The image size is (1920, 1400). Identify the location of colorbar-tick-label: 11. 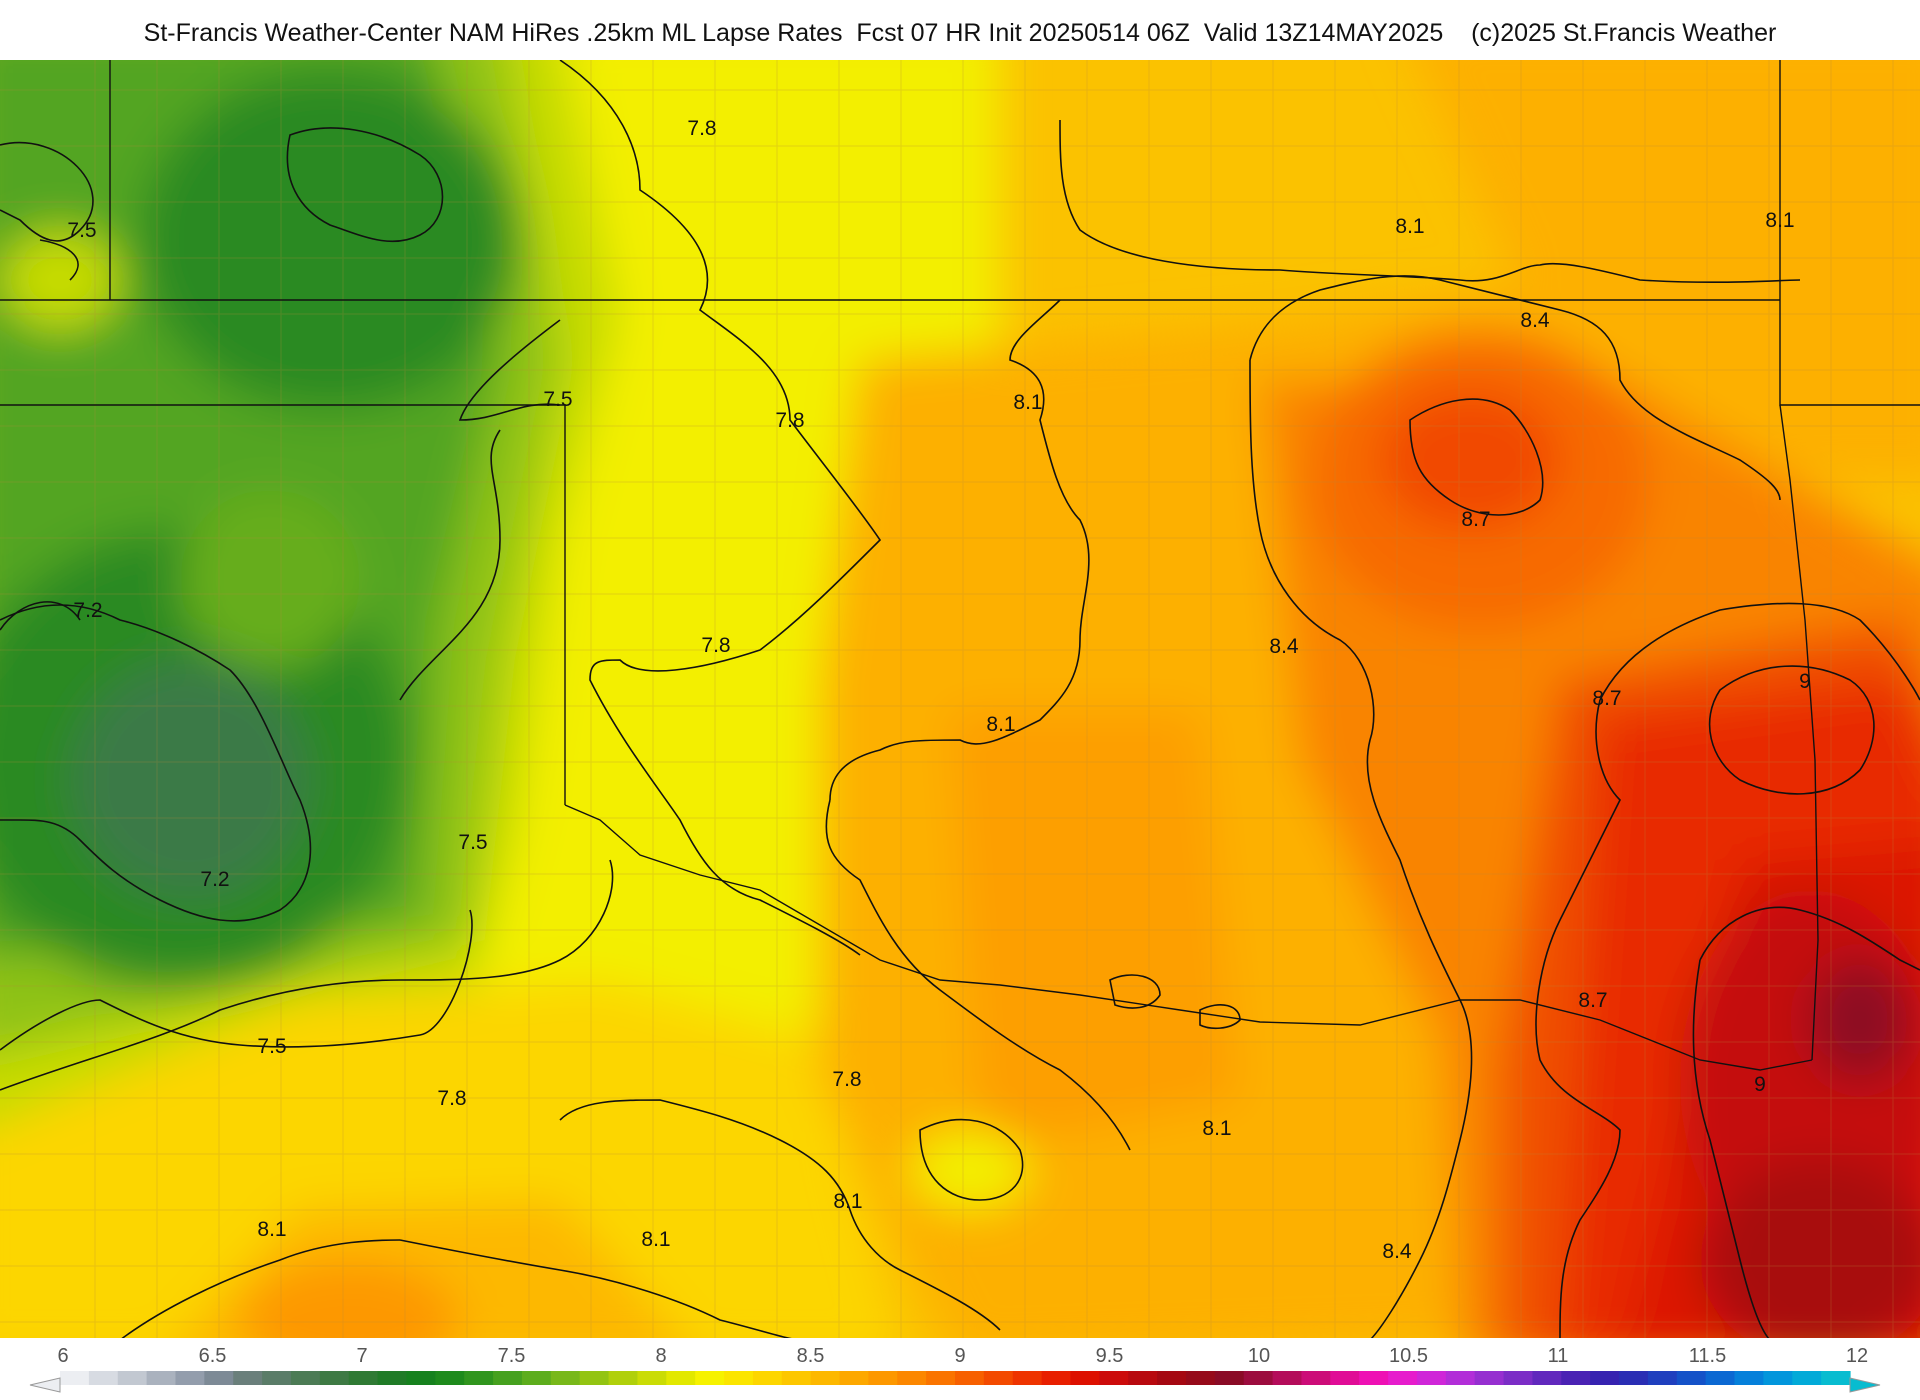
(1558, 1356).